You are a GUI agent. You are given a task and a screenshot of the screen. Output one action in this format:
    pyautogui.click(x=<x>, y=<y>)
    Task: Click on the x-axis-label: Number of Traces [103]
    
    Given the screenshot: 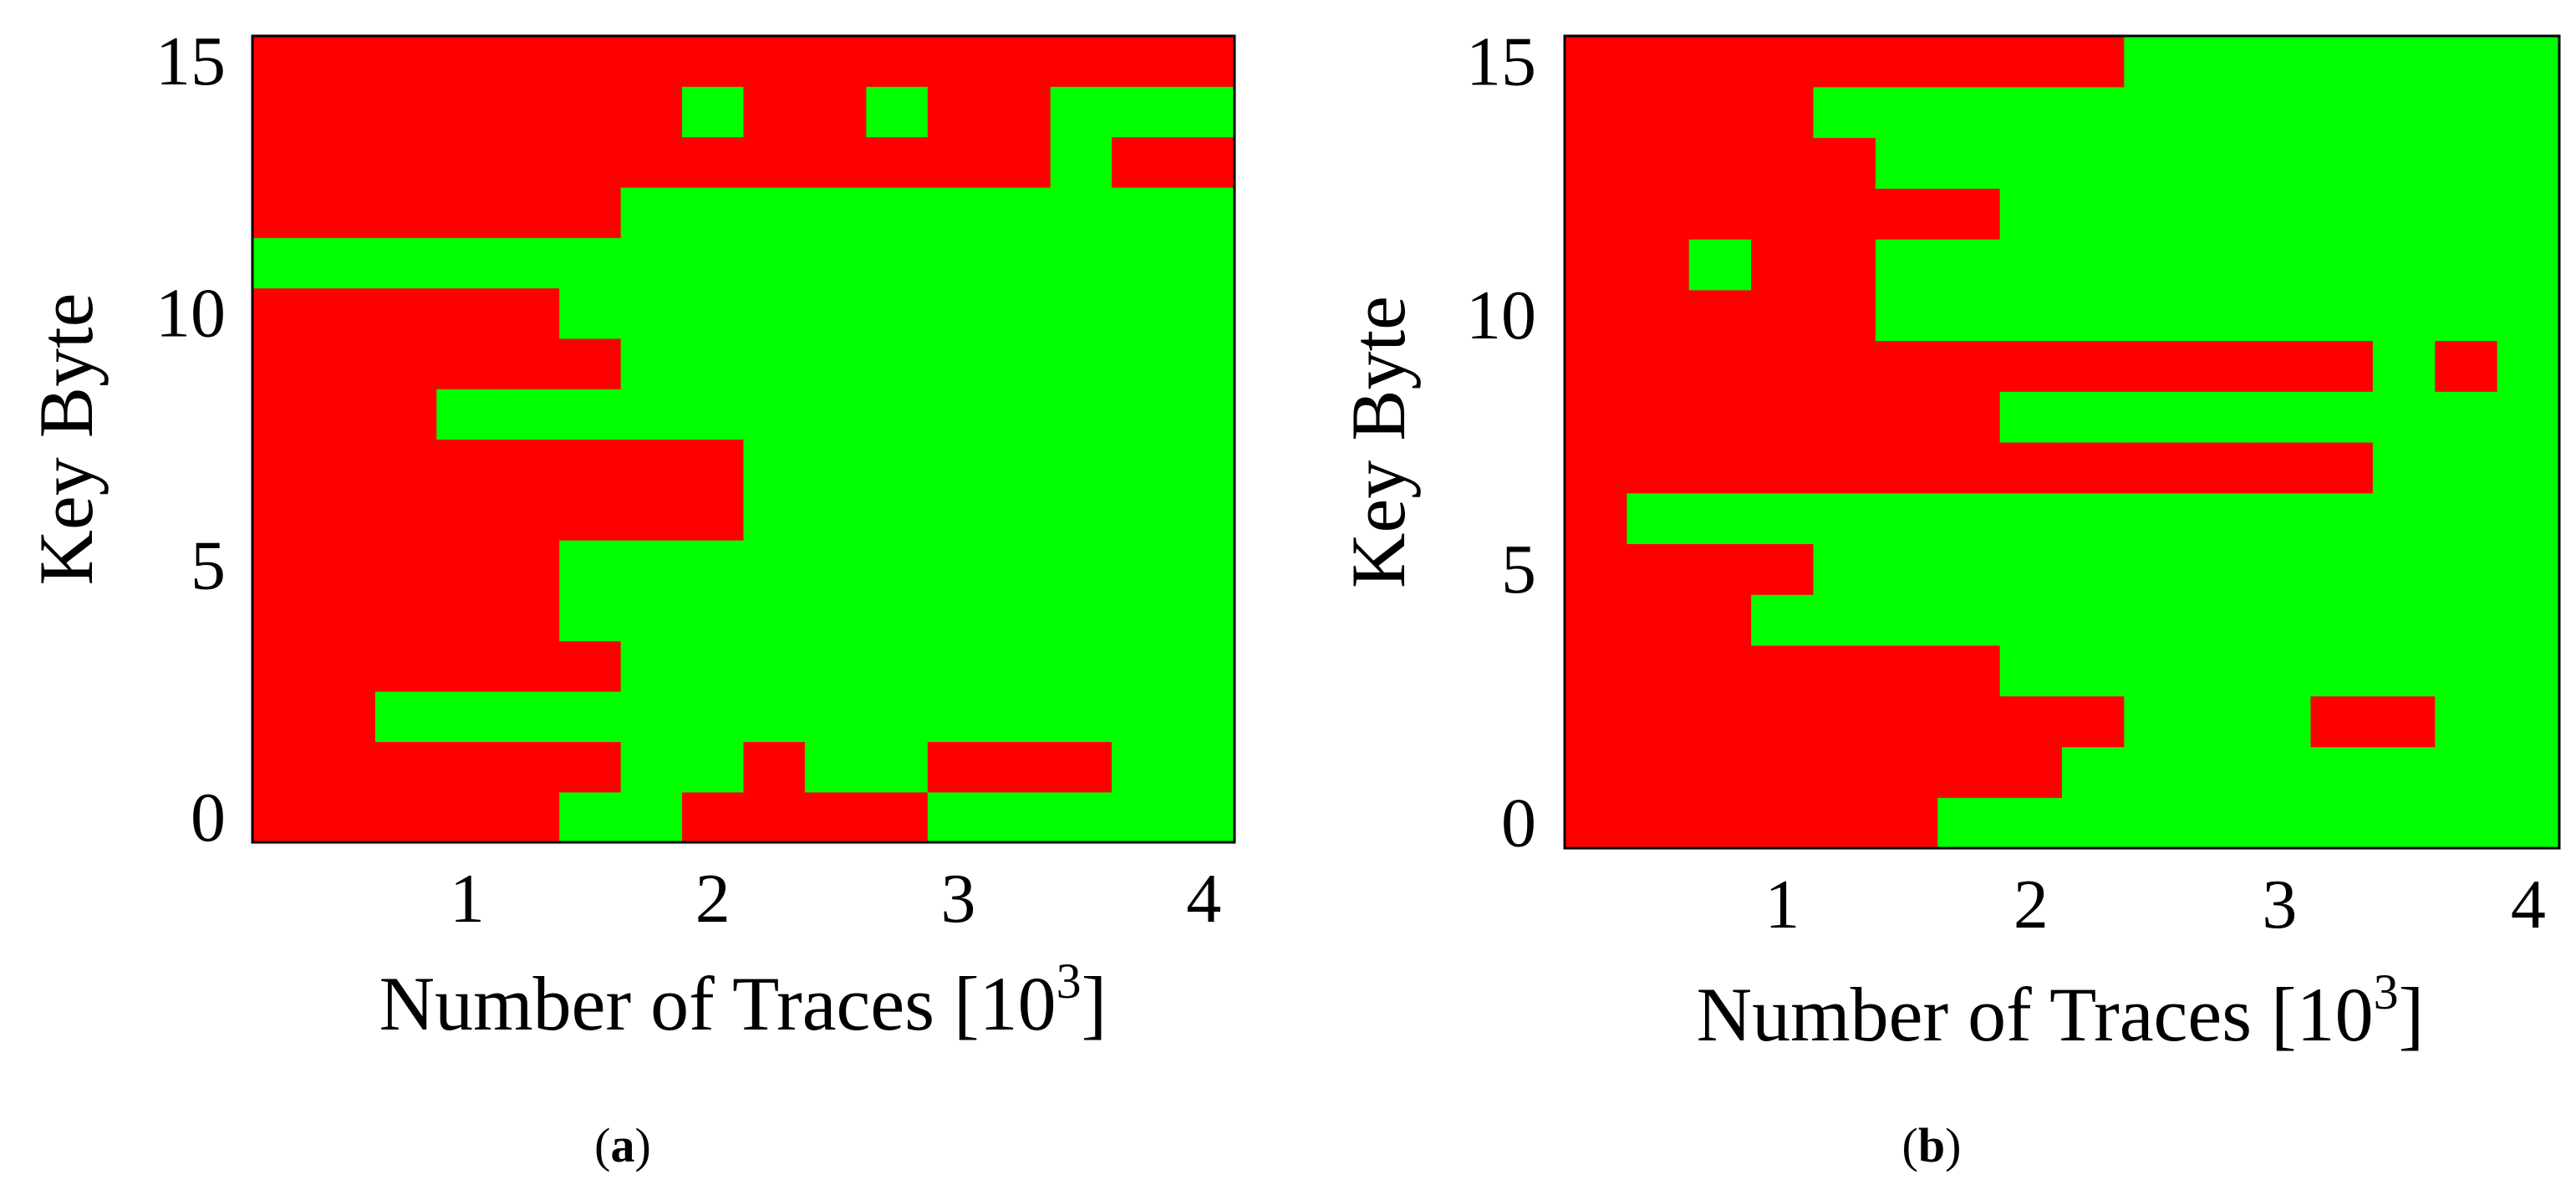 What is the action you would take?
    pyautogui.click(x=2061, y=1010)
    